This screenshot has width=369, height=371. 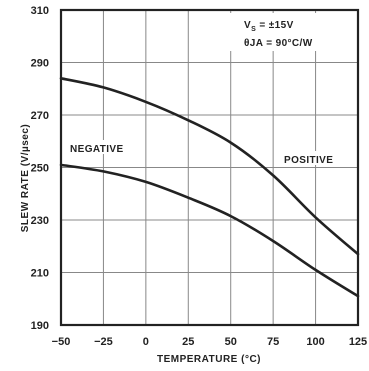 What do you see at coordinates (97, 149) in the screenshot?
I see `series-label-negative: NEGATIVE` at bounding box center [97, 149].